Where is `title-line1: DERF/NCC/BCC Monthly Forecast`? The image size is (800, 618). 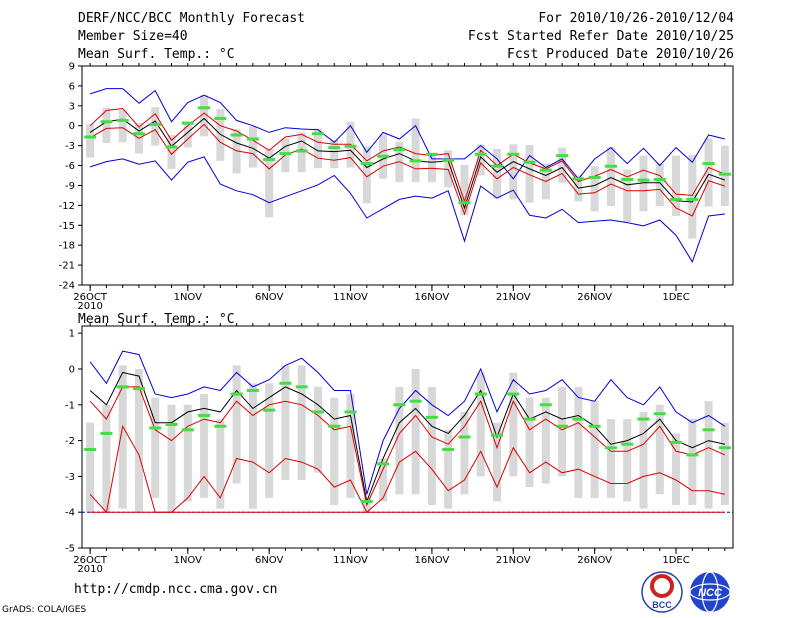
title-line1: DERF/NCC/BCC Monthly Forecast is located at coordinates (191, 18).